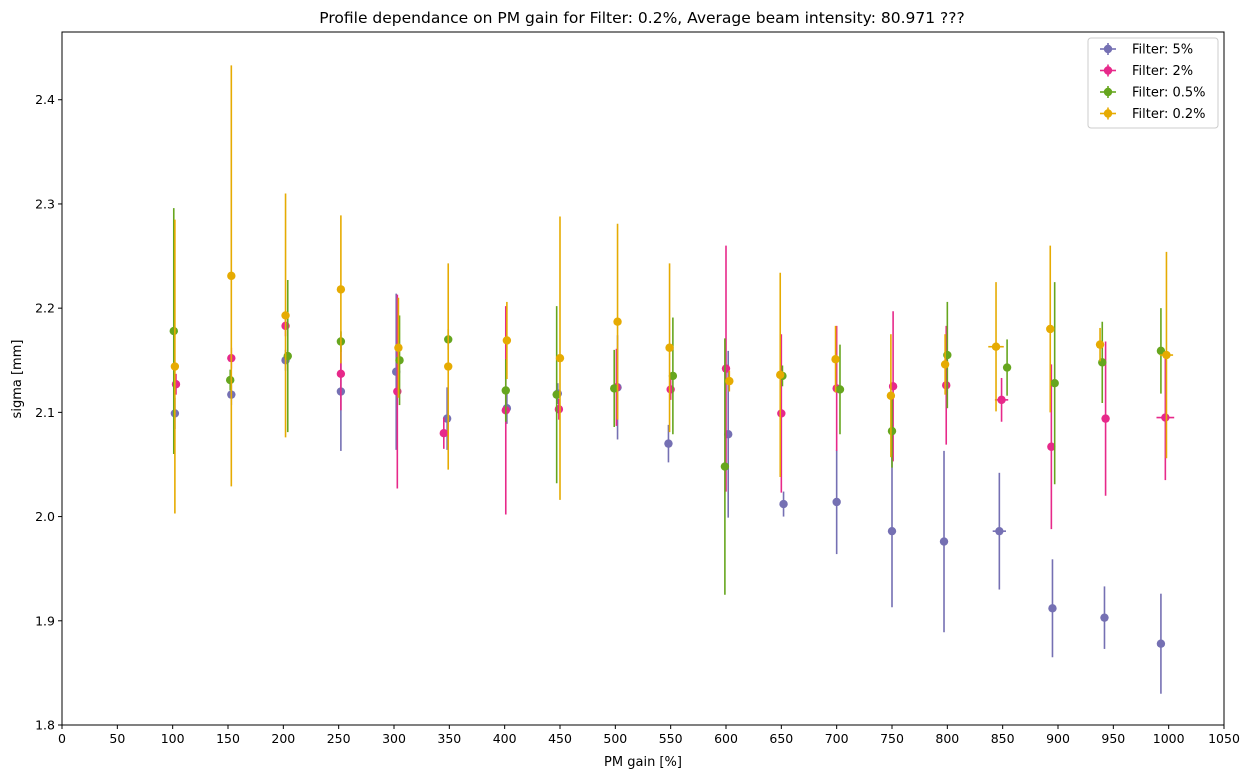 This screenshot has width=1251, height=778. I want to click on x-tick-label: 400, so click(505, 738).